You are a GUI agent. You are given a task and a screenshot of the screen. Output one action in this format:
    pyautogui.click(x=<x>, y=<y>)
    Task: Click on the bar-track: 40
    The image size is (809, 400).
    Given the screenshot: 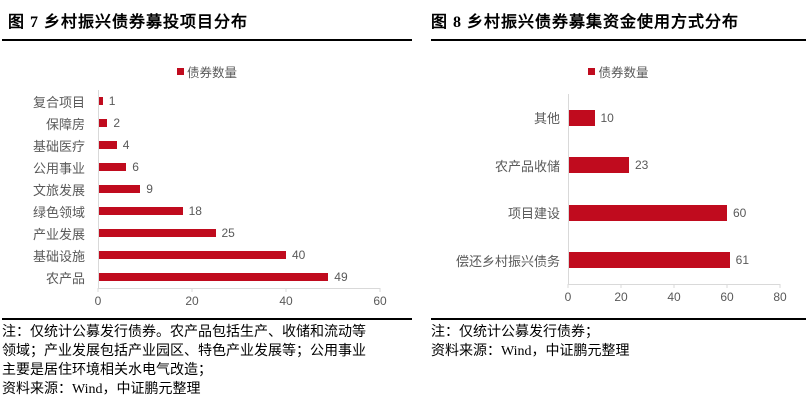 What is the action you would take?
    pyautogui.click(x=239, y=255)
    